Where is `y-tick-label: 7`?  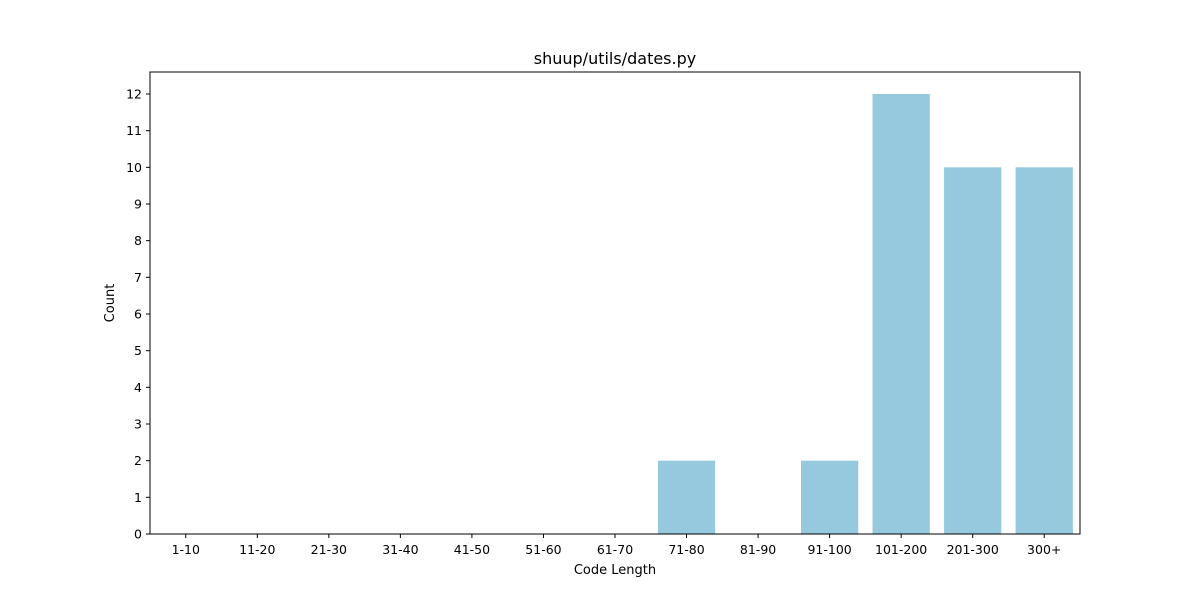 y-tick-label: 7 is located at coordinates (138, 277).